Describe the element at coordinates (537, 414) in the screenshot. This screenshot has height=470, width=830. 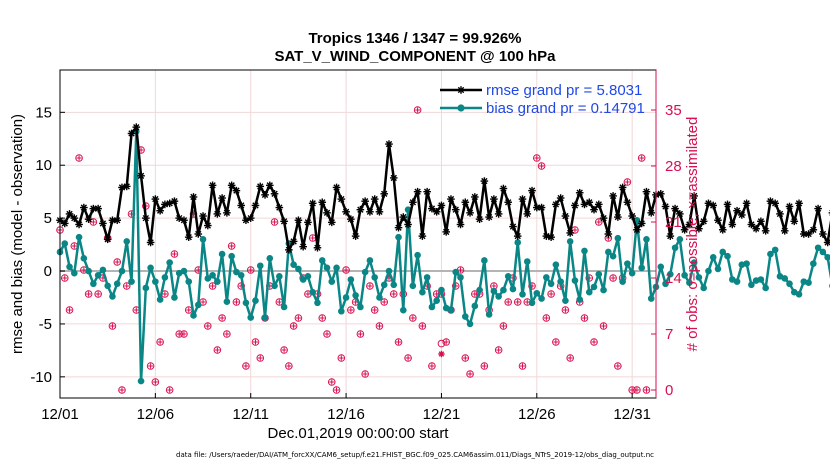
I see `x-tick-label: 12/26` at that location.